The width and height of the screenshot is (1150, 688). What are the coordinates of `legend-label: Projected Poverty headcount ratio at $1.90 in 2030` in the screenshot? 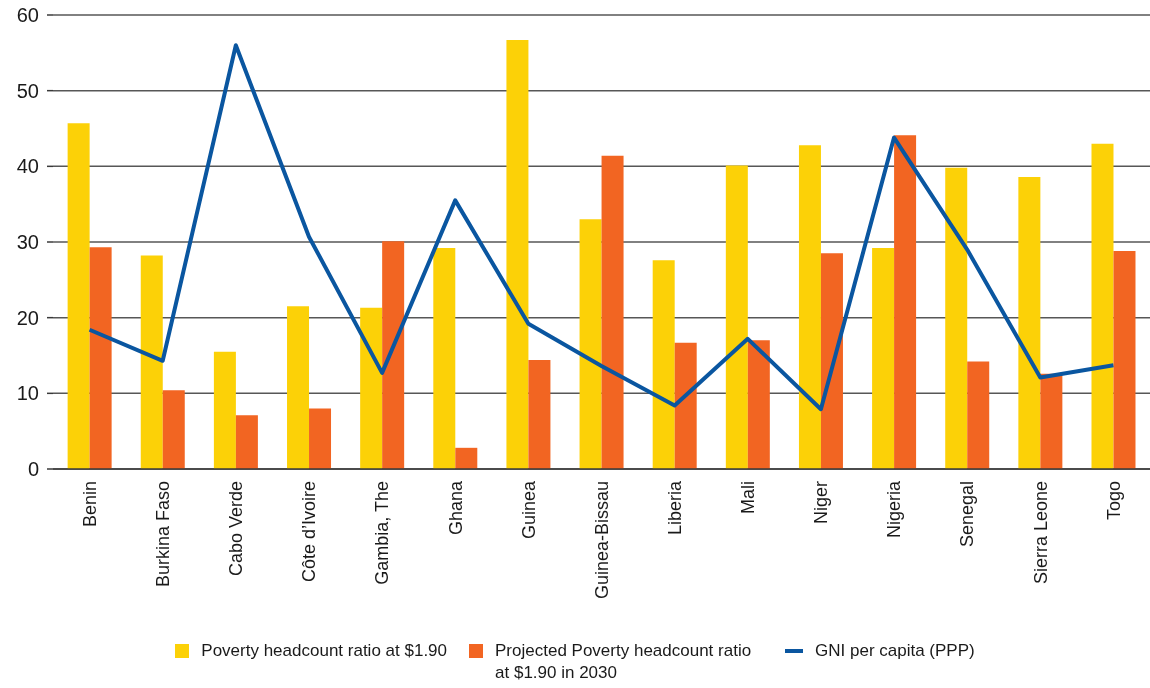 It's located at (624, 662).